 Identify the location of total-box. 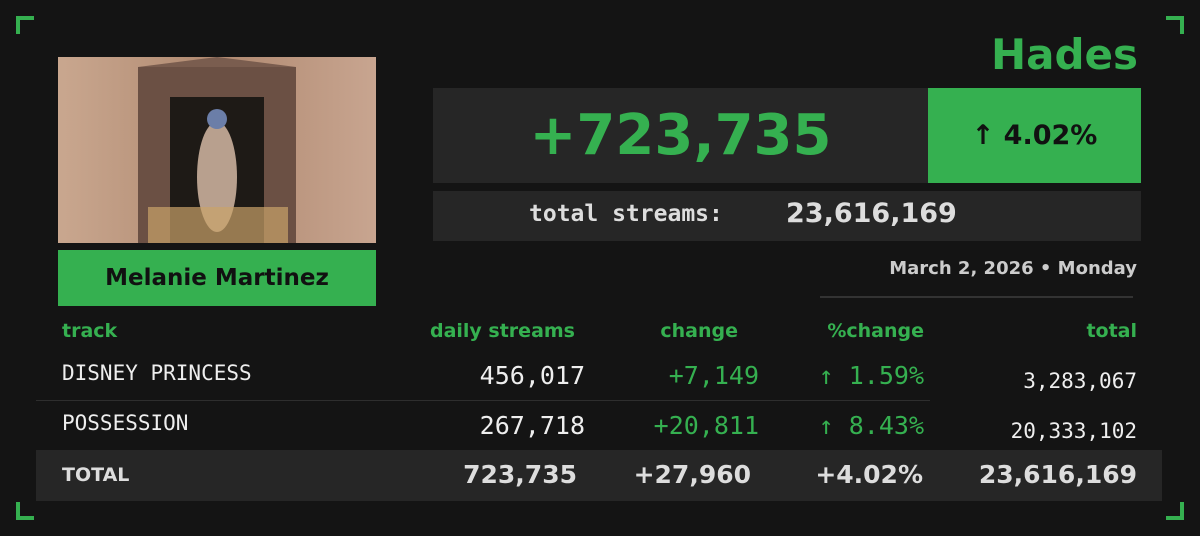
(787, 216).